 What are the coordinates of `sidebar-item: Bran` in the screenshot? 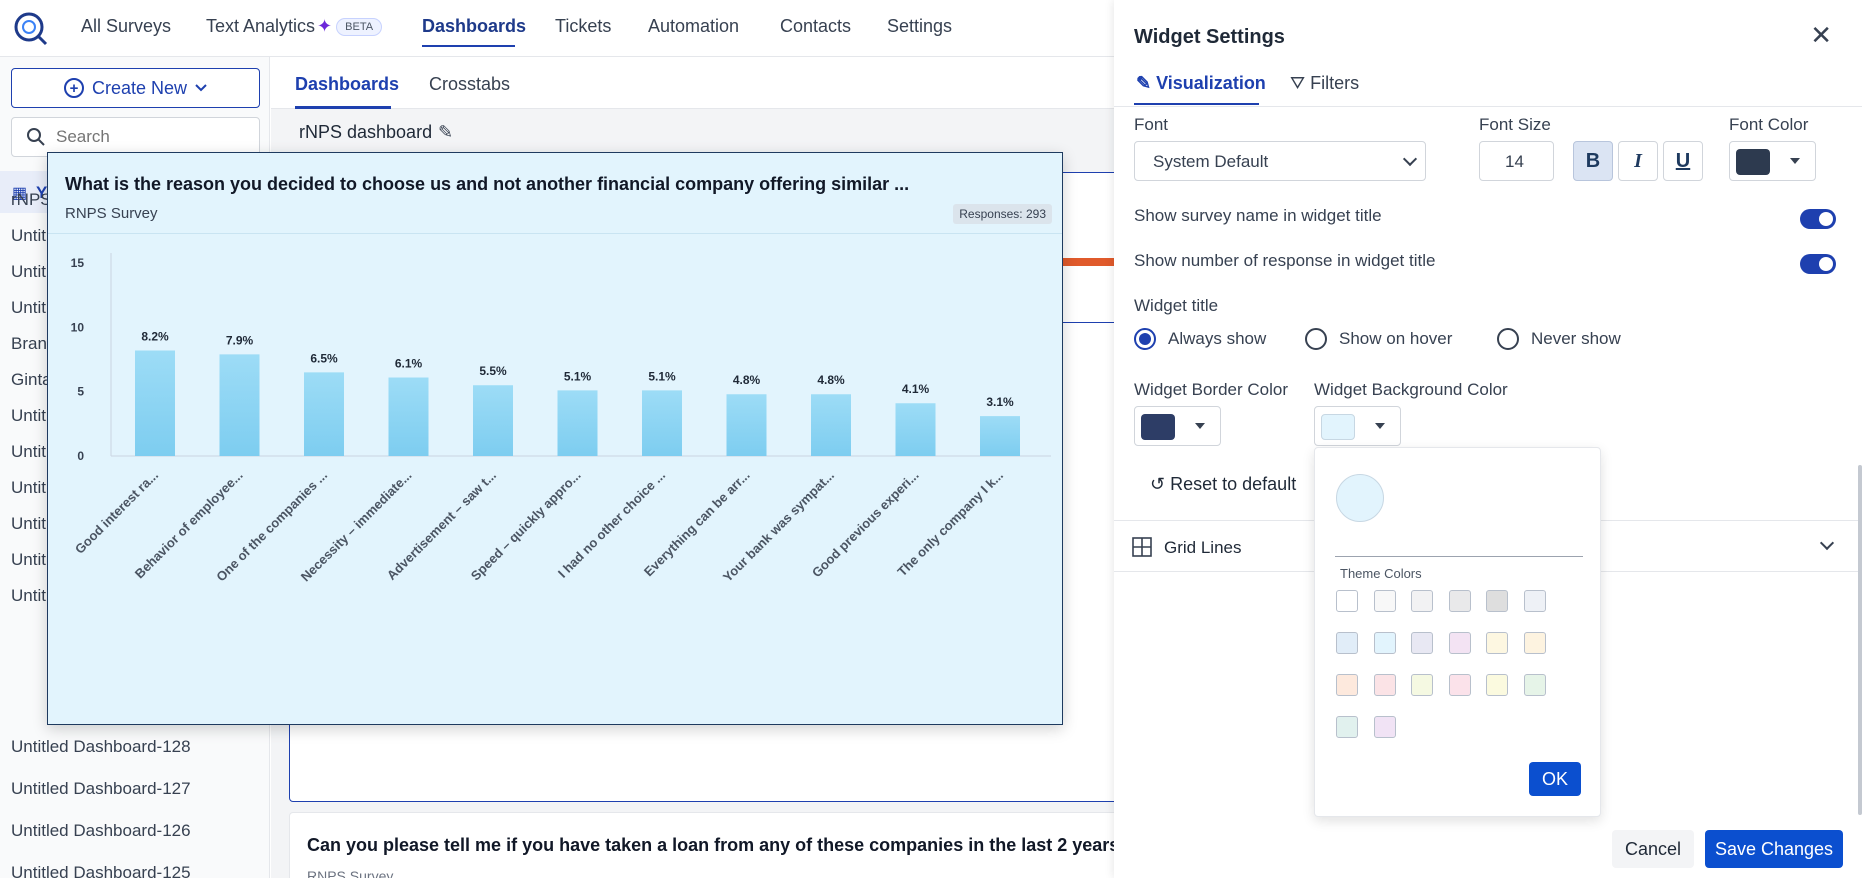 It's located at (29, 343).